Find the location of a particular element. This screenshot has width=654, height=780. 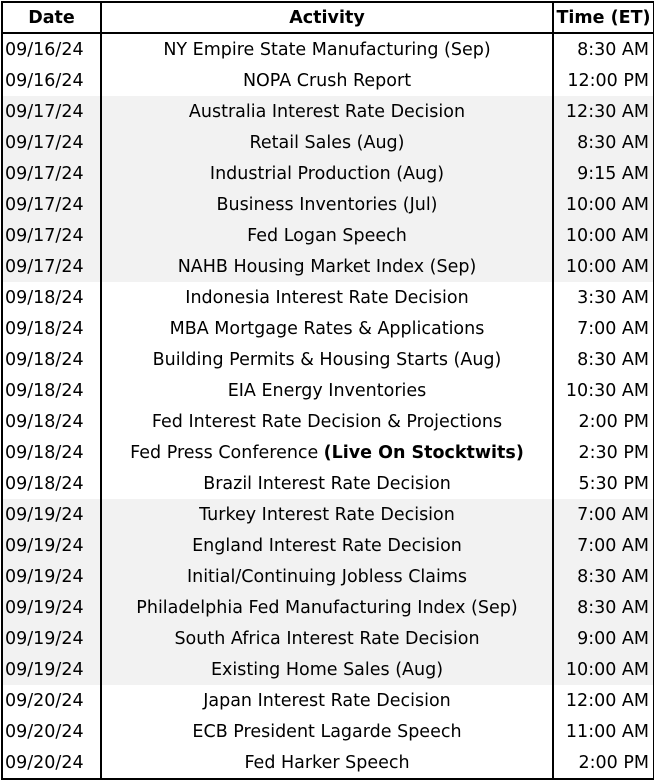

time-cell: 9:00 AM is located at coordinates (603, 638).